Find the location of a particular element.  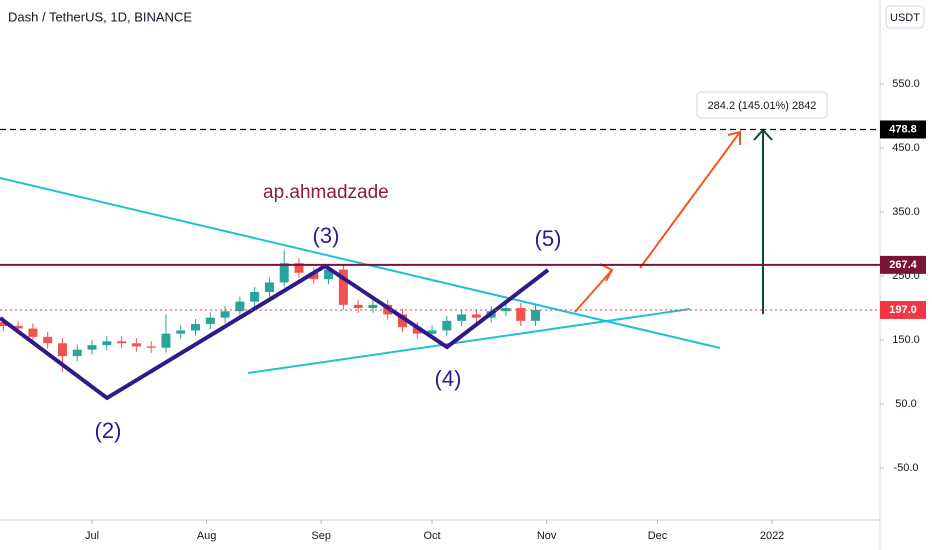

level-label: 197.0 is located at coordinates (903, 310).